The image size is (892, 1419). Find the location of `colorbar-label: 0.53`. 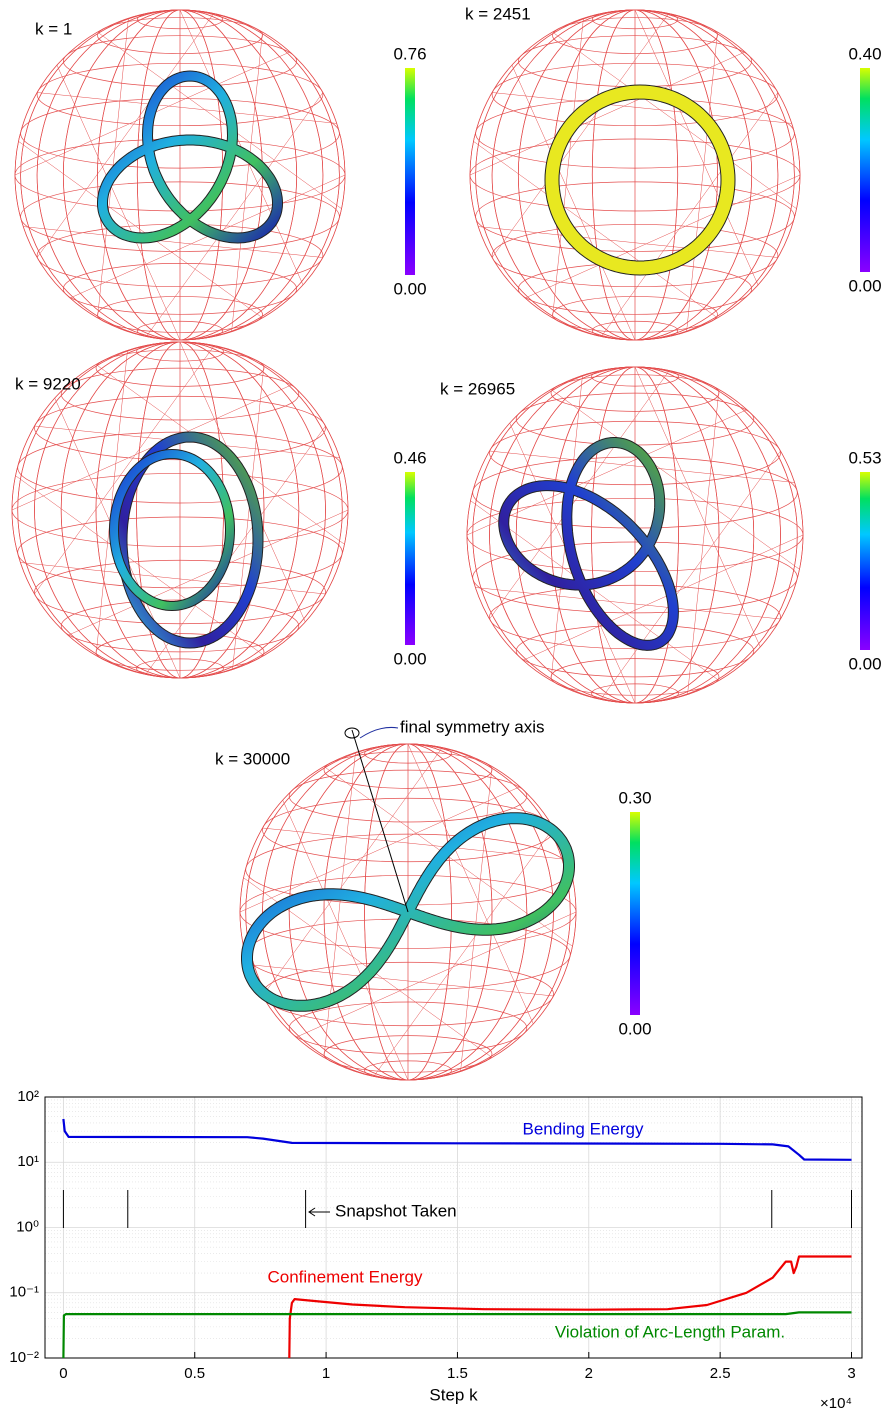

colorbar-label: 0.53 is located at coordinates (864, 457).